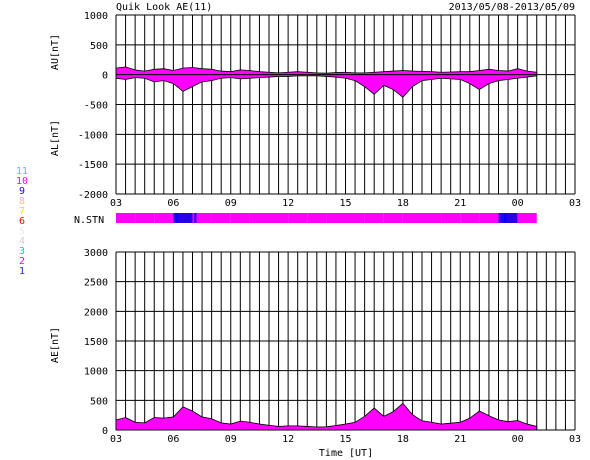 The width and height of the screenshot is (590, 460). I want to click on au-al-xtick-label: 12, so click(288, 203).